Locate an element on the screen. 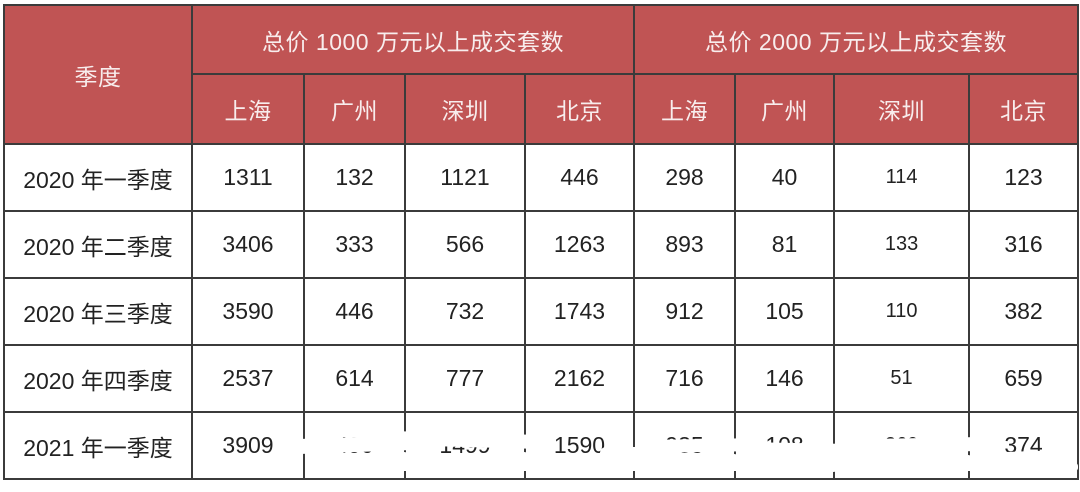  header-city-row: 上海 广州 深圳 北京 上海 广州 深圳 北京 is located at coordinates (542, 109).